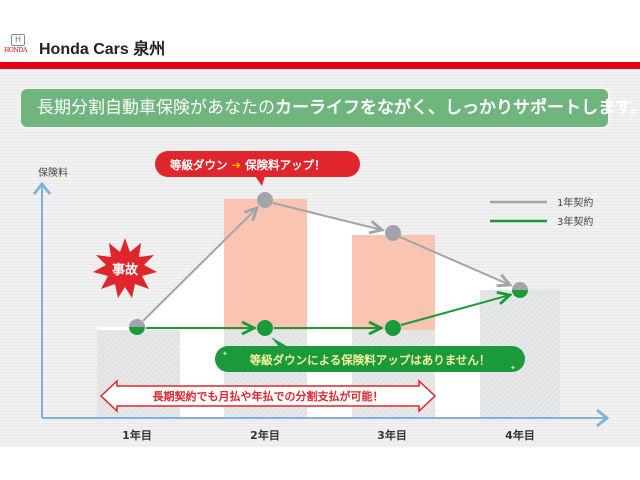 This screenshot has height=480, width=640. Describe the element at coordinates (392, 435) in the screenshot. I see `x-label-year3: 3年目` at that location.